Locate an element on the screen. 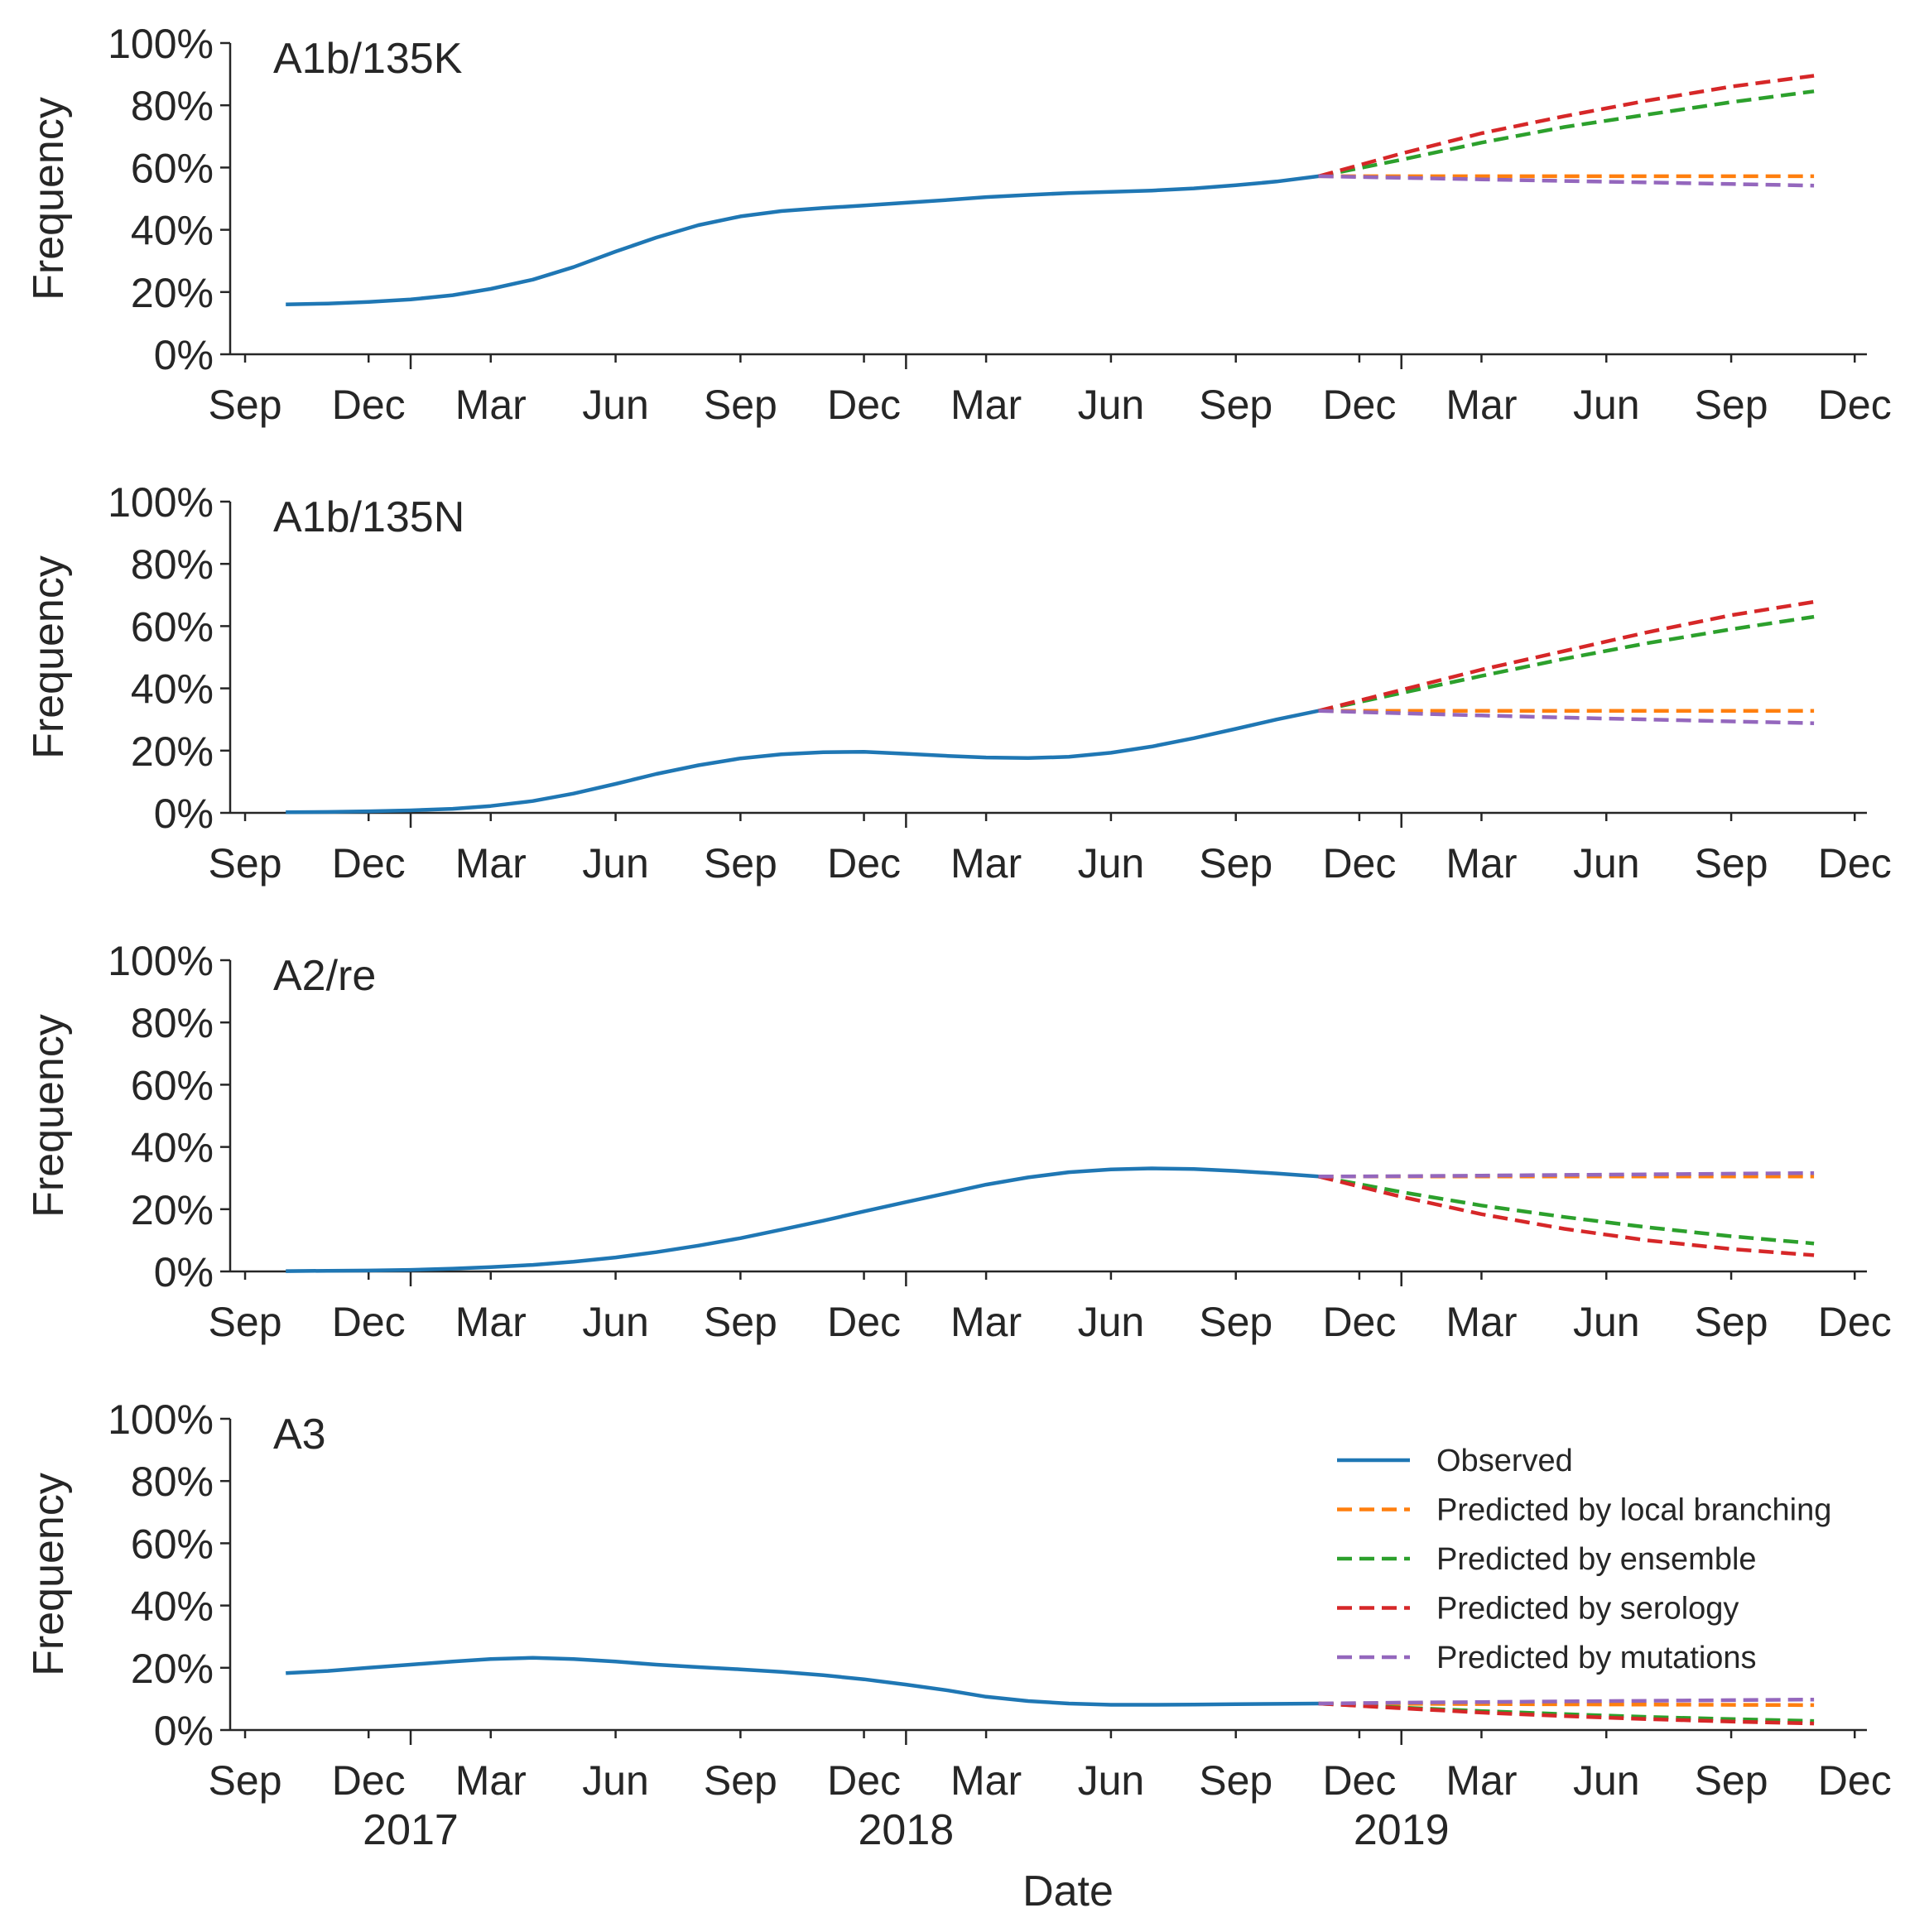  year-label: 2018 is located at coordinates (907, 1830).